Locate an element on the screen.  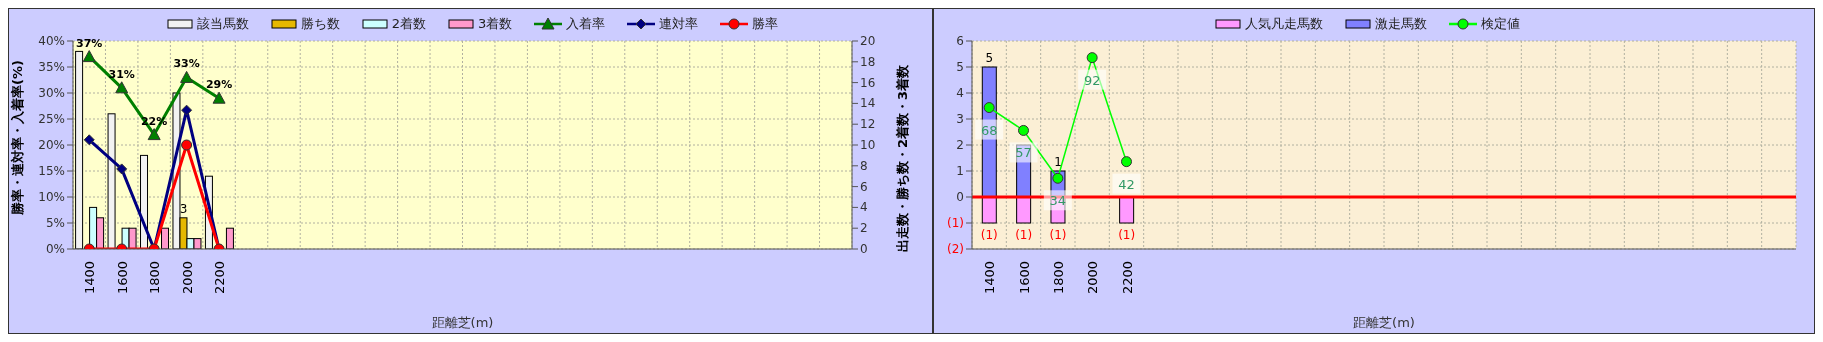
data-label: 68 is located at coordinates (989, 130).